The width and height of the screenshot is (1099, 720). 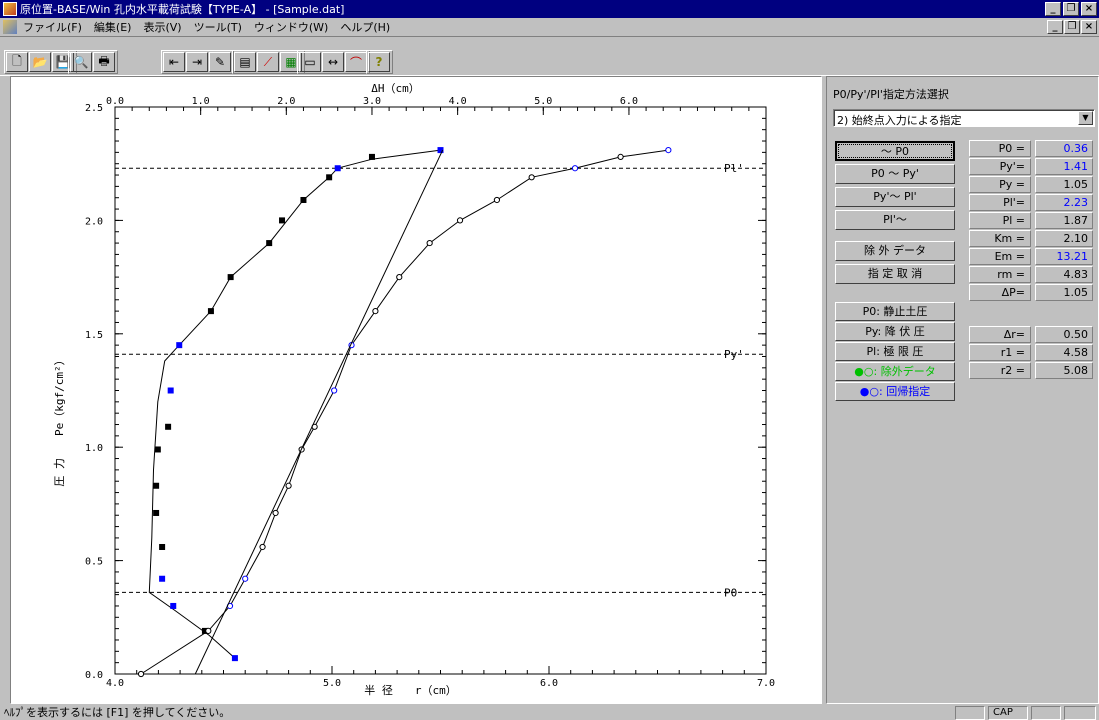 I want to click on param-label: Pl =, so click(x=1000, y=220).